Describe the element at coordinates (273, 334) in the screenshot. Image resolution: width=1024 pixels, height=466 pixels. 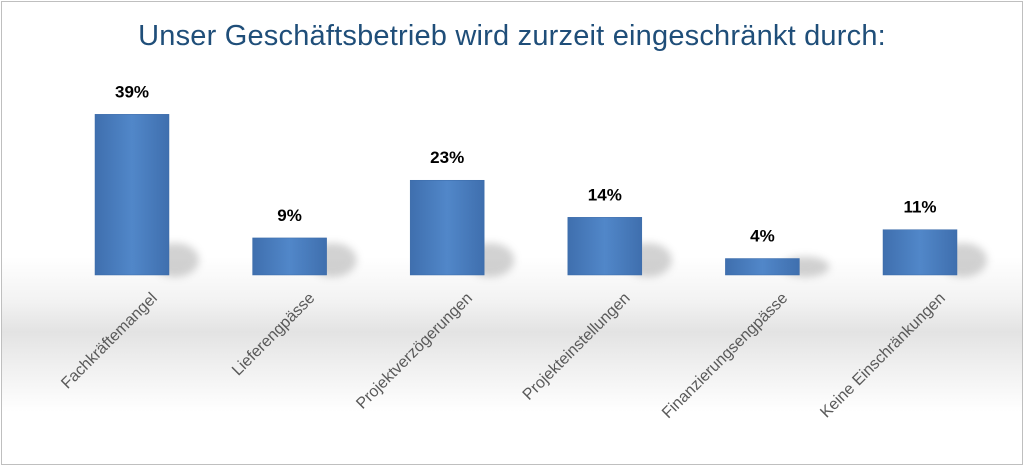
I see `x-tick-label-lieferengpaesse: Lieferengpässe` at that location.